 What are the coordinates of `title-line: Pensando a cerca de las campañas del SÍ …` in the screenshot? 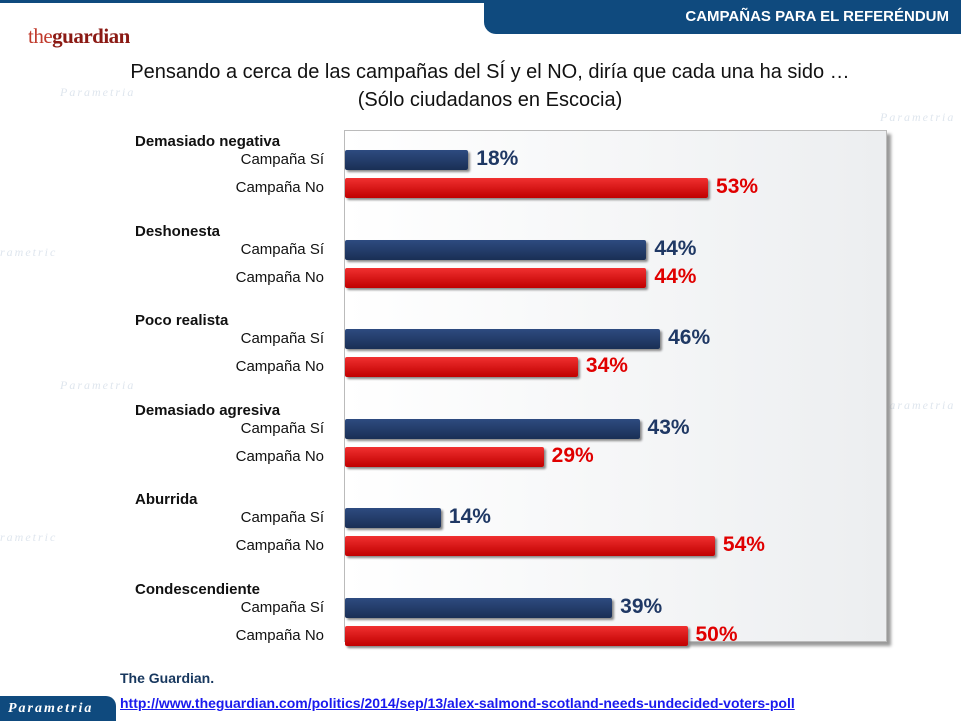 It's located at (490, 72).